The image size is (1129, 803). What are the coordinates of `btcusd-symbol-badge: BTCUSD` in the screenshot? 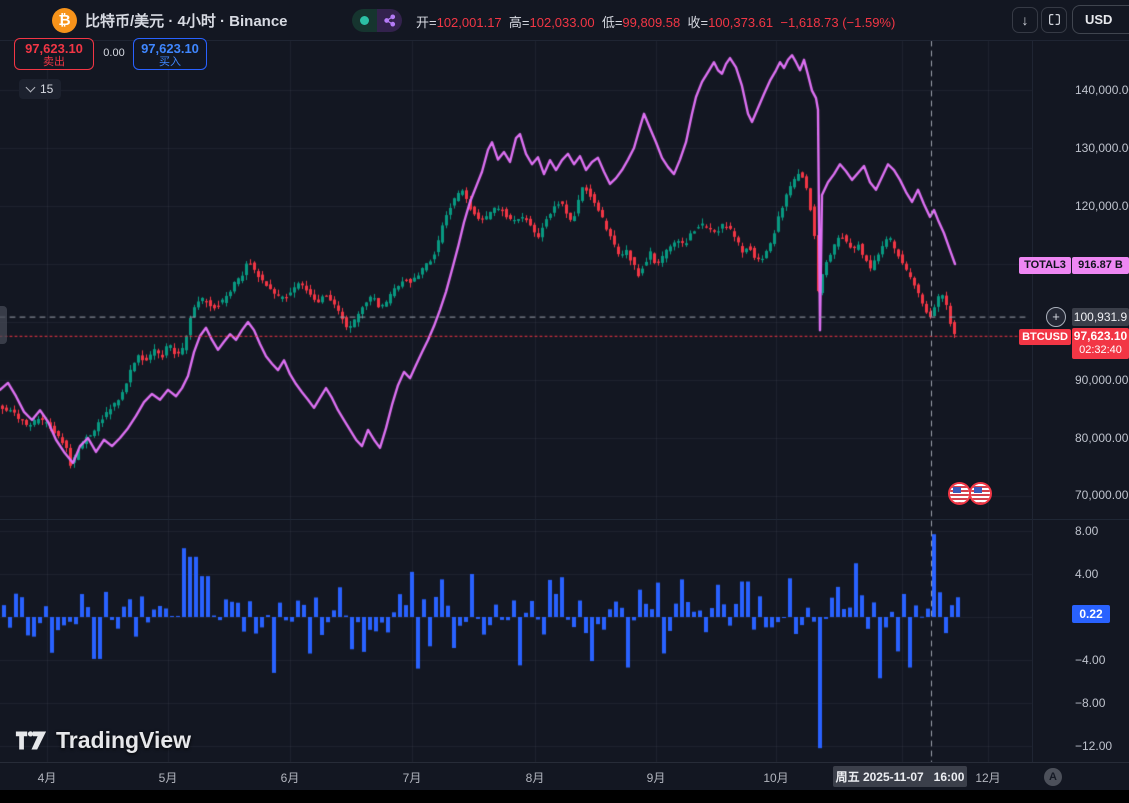 It's located at (1045, 337).